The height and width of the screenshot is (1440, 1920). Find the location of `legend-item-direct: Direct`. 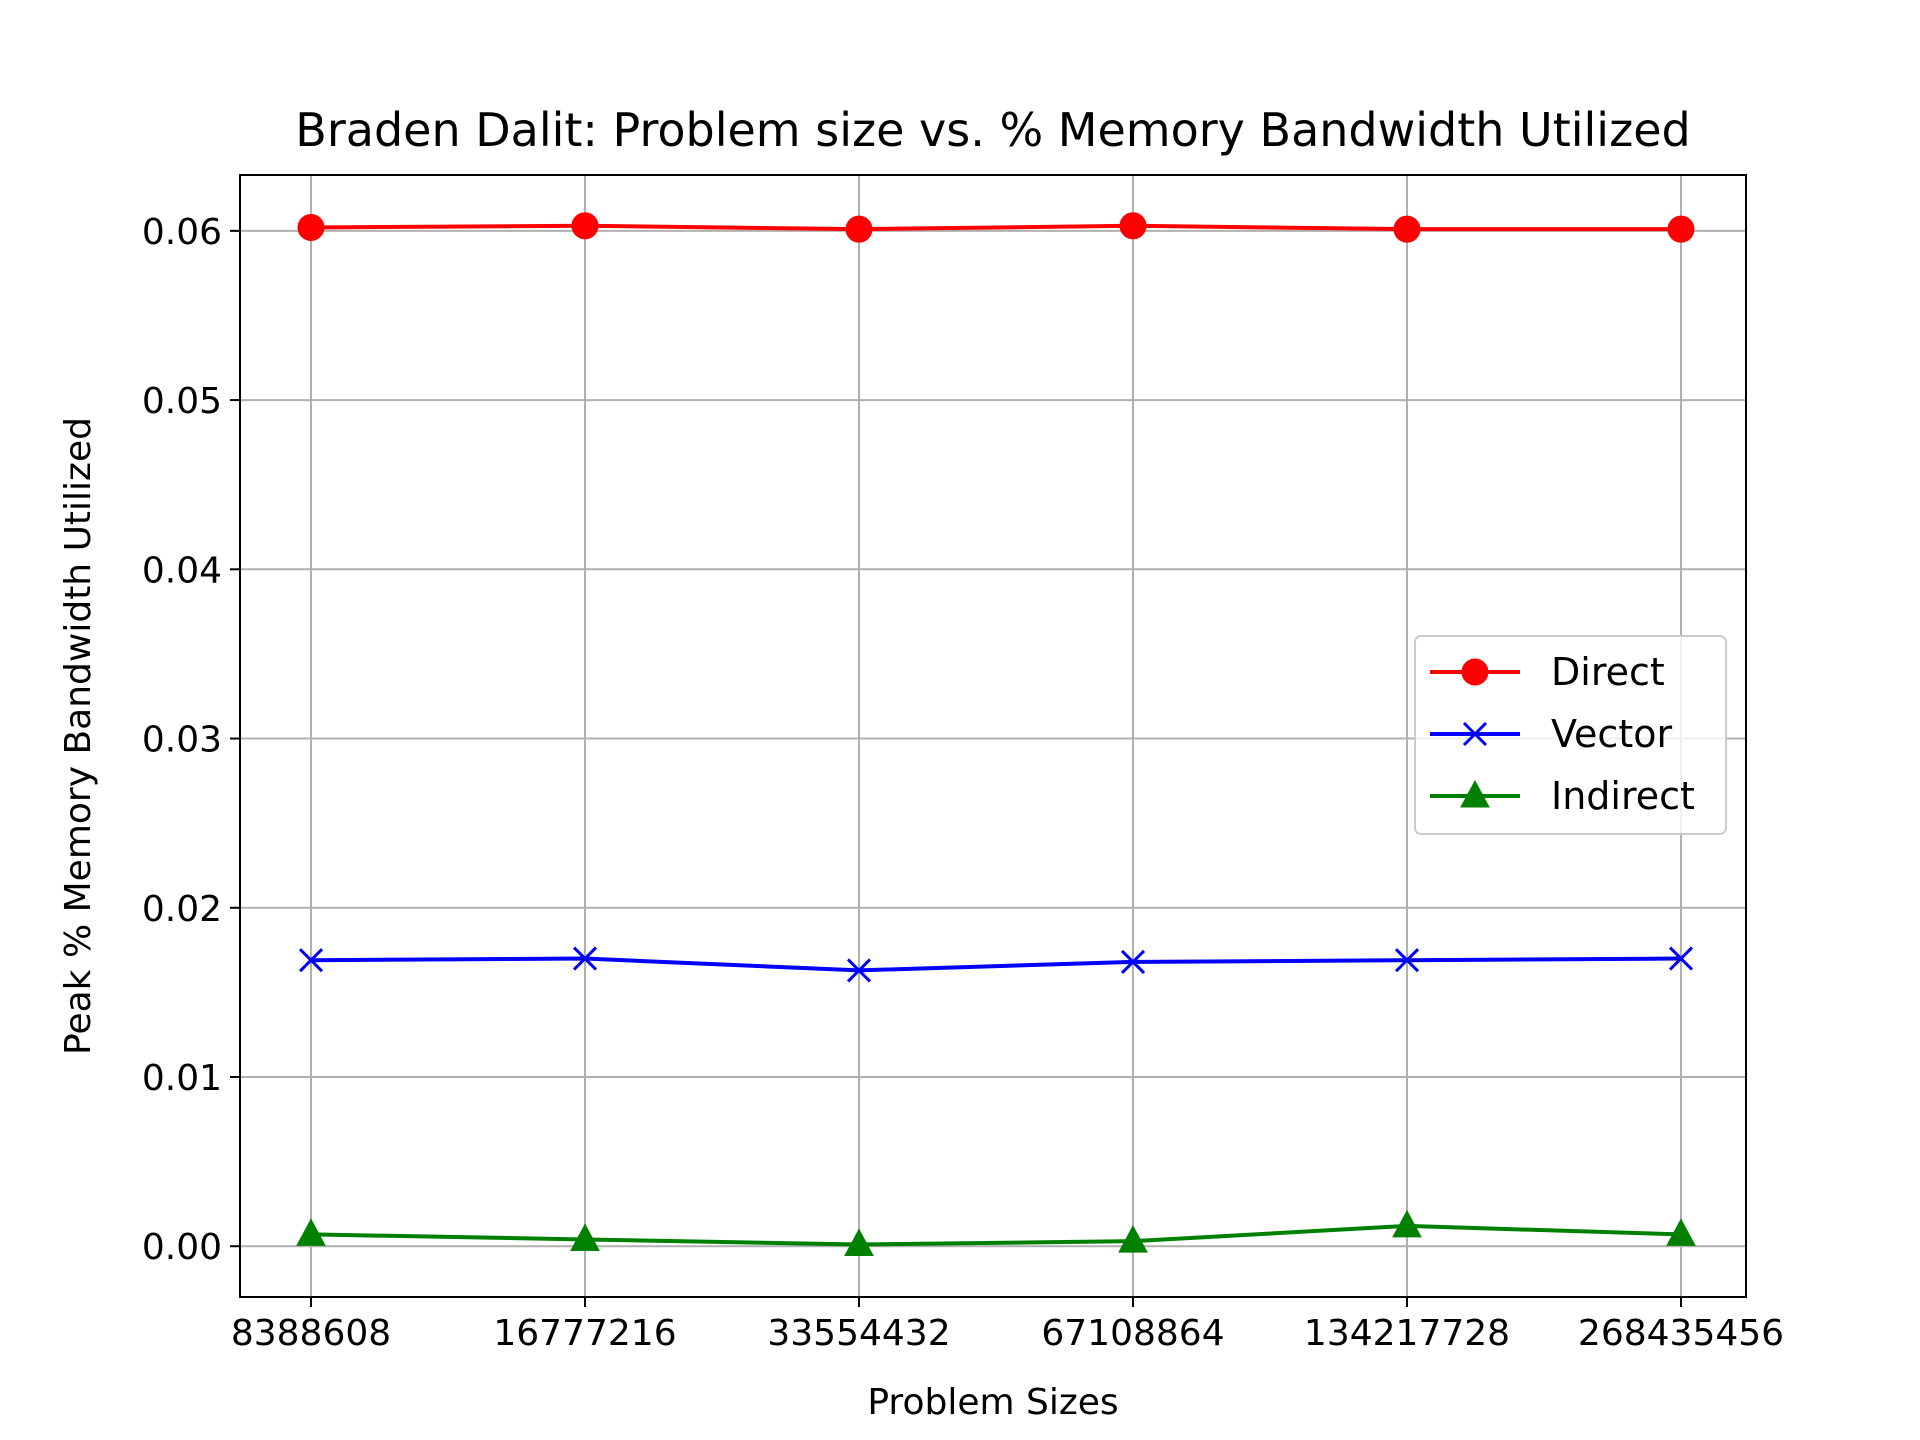

legend-item-direct: Direct is located at coordinates (1547, 672).